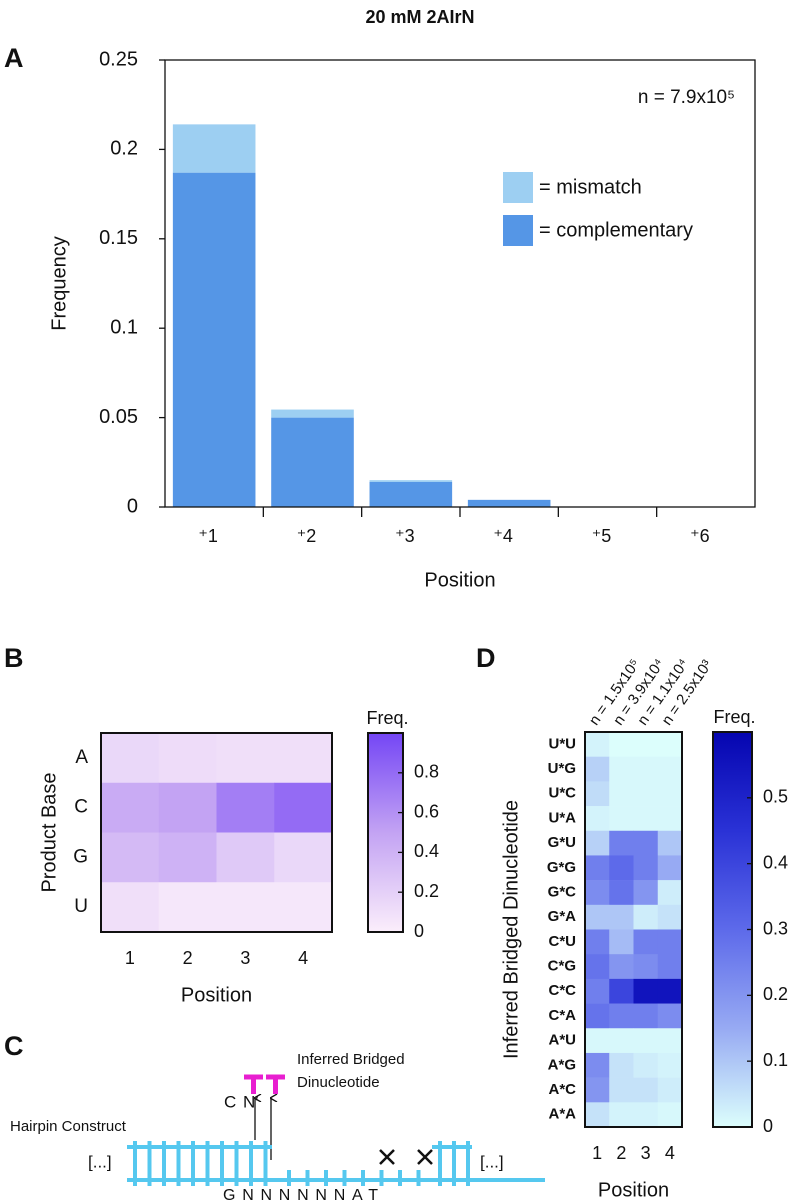  Describe the element at coordinates (300, 1195) in the screenshot. I see `sequence: GNNNNNNAT` at that location.